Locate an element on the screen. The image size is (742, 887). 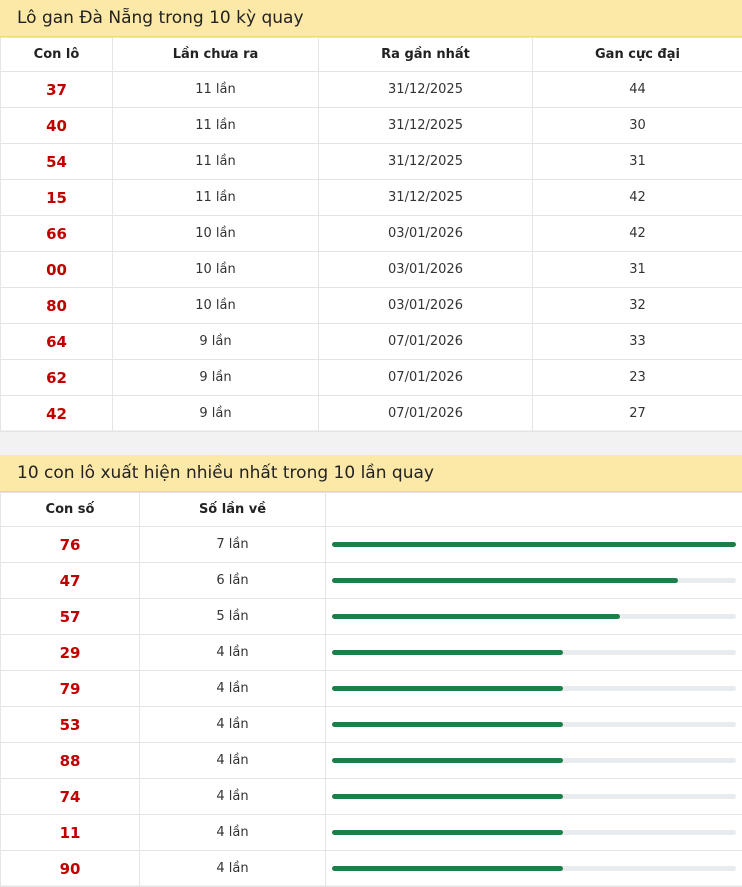
top-lo-header-row: Con số Số lần về is located at coordinates (371, 510).